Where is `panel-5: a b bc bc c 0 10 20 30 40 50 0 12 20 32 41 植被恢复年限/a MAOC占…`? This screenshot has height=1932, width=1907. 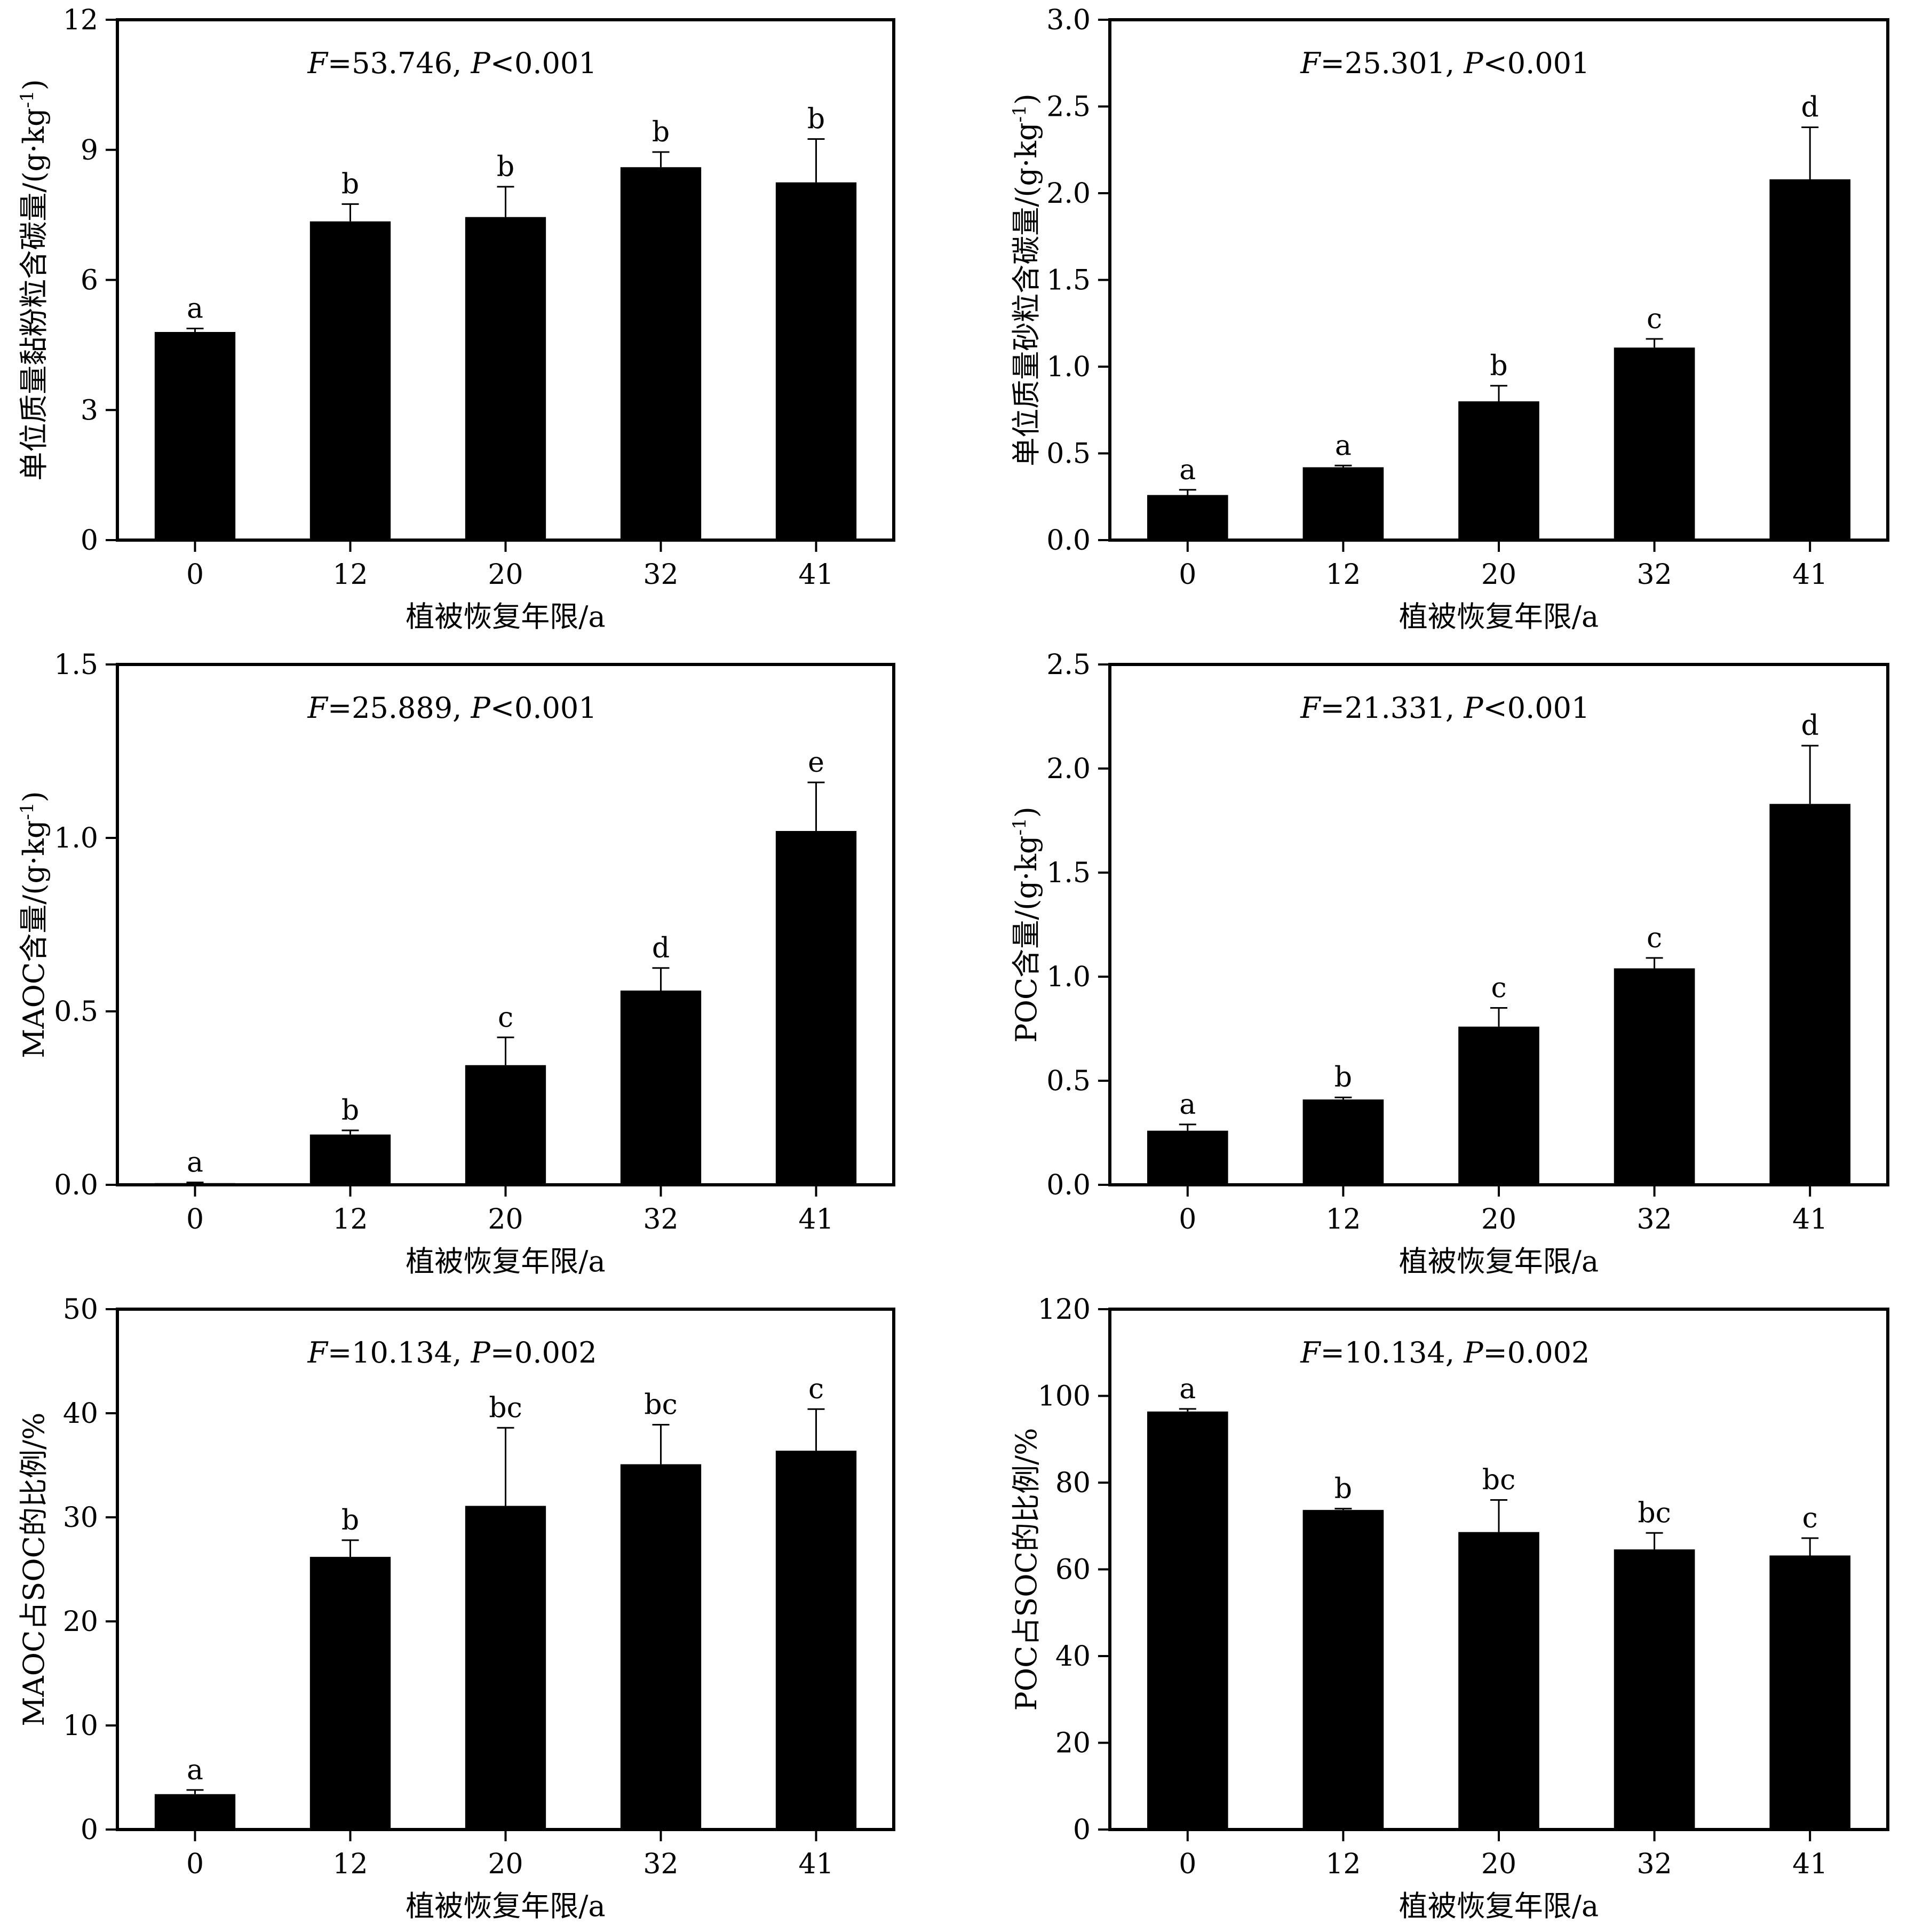
panel-5: a b bc bc c 0 10 20 30 40 50 0 12 20 32 41 植被恢复年限/a MAOC占… is located at coordinates (456, 1609).